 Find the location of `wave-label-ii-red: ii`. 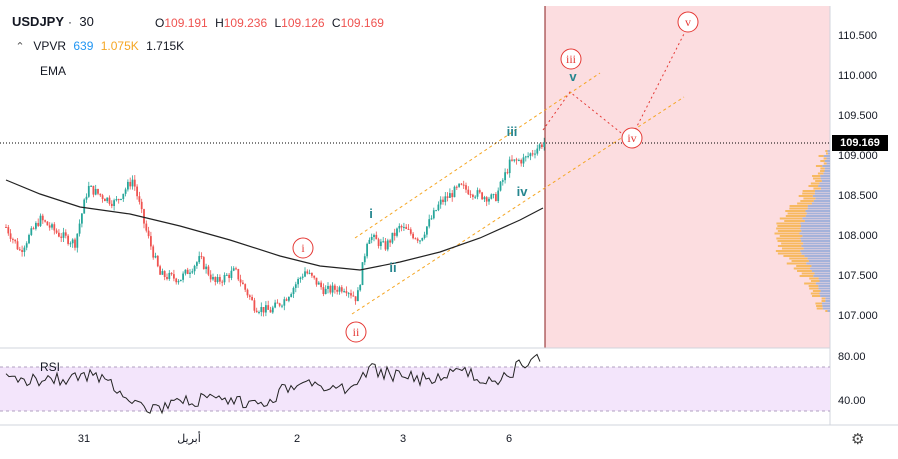

wave-label-ii-red: ii is located at coordinates (356, 332).